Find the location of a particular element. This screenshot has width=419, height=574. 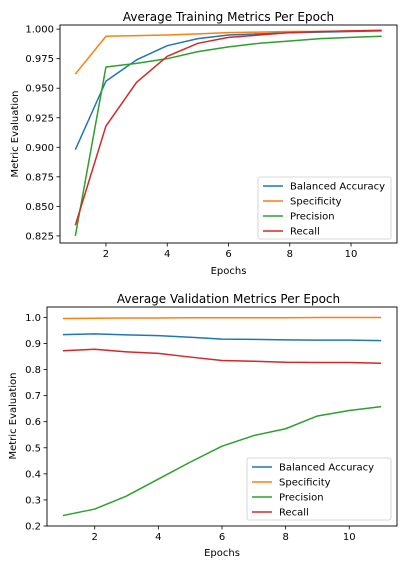

y-tick-label: 0.875 is located at coordinates (39, 177).